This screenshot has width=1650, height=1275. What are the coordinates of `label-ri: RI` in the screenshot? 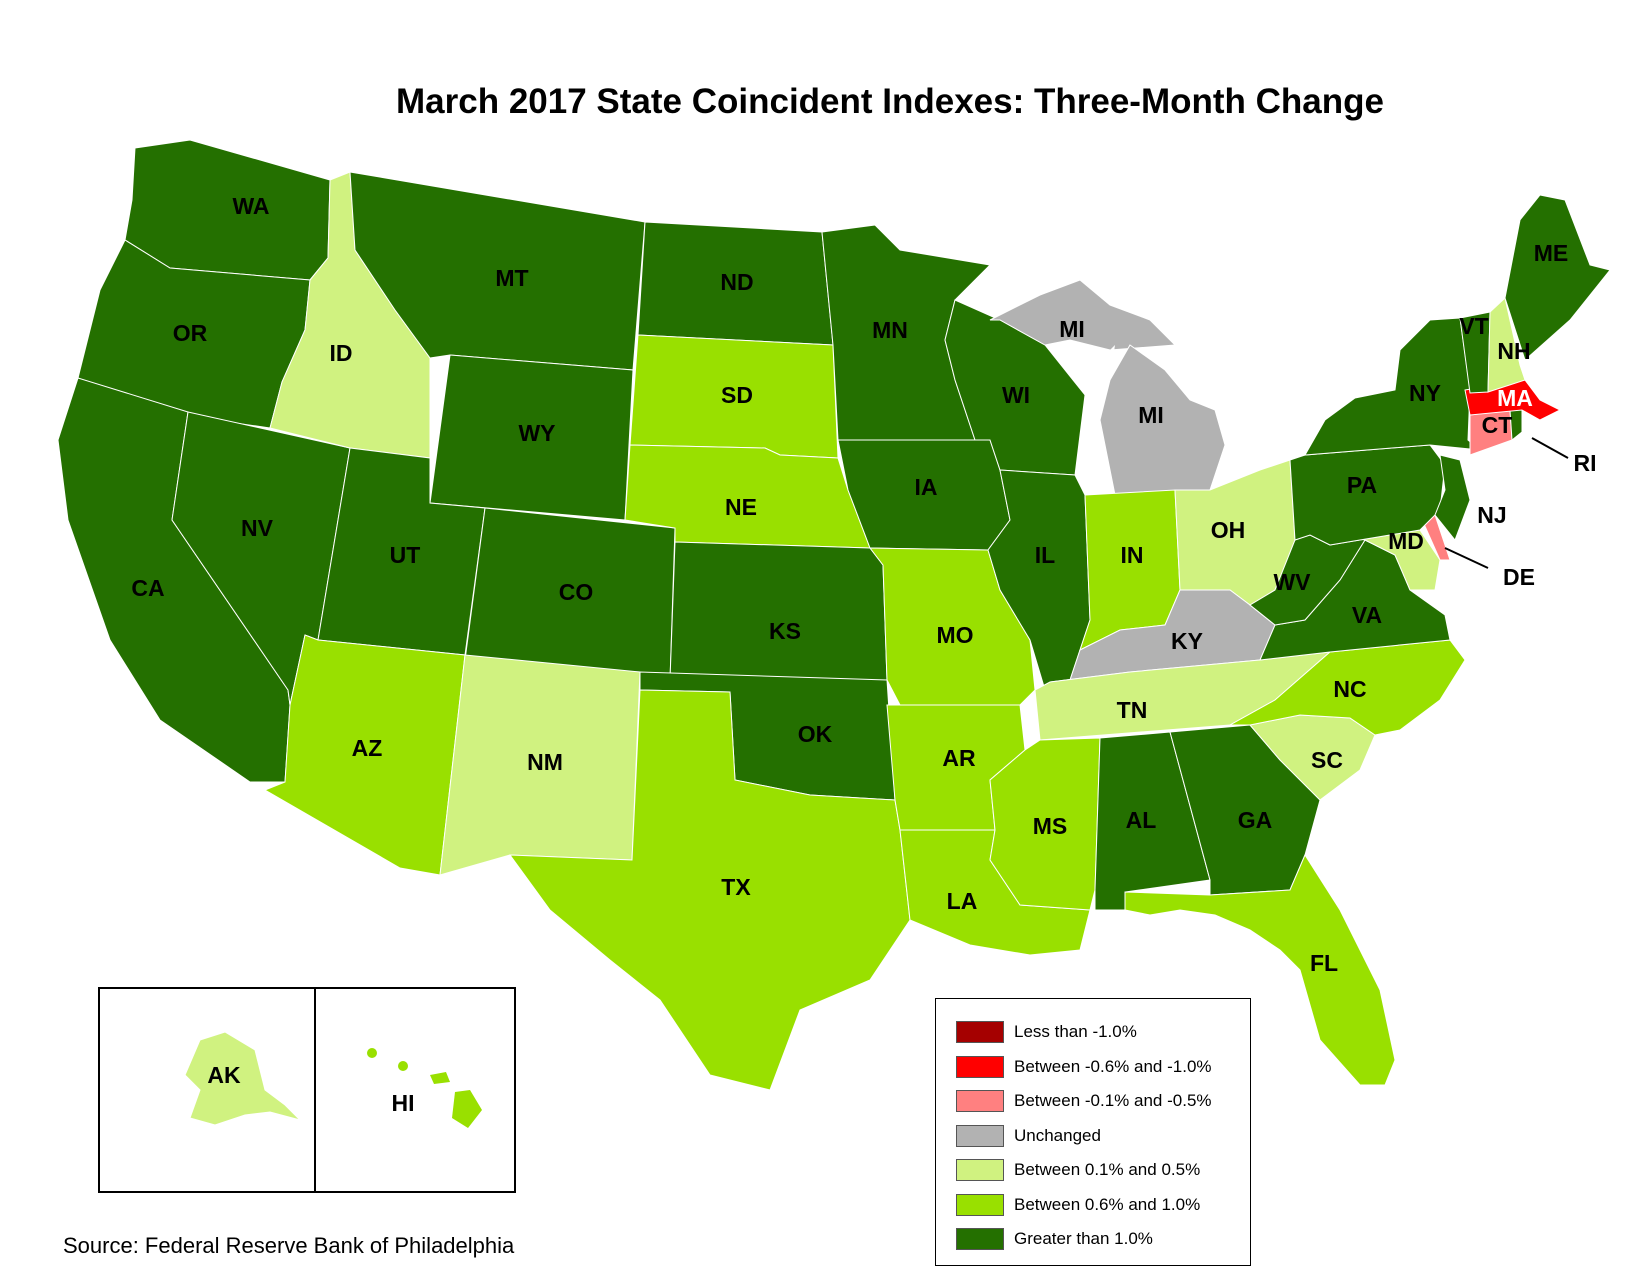 It's located at (1585, 463).